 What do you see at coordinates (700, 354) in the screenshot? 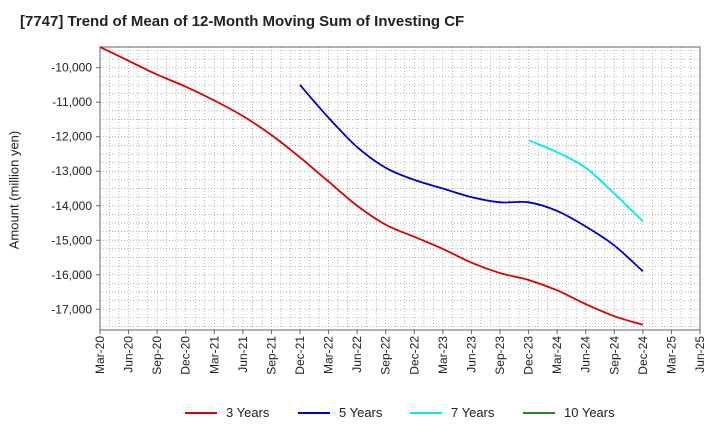
I see `x-tick-label: Jun-25` at bounding box center [700, 354].